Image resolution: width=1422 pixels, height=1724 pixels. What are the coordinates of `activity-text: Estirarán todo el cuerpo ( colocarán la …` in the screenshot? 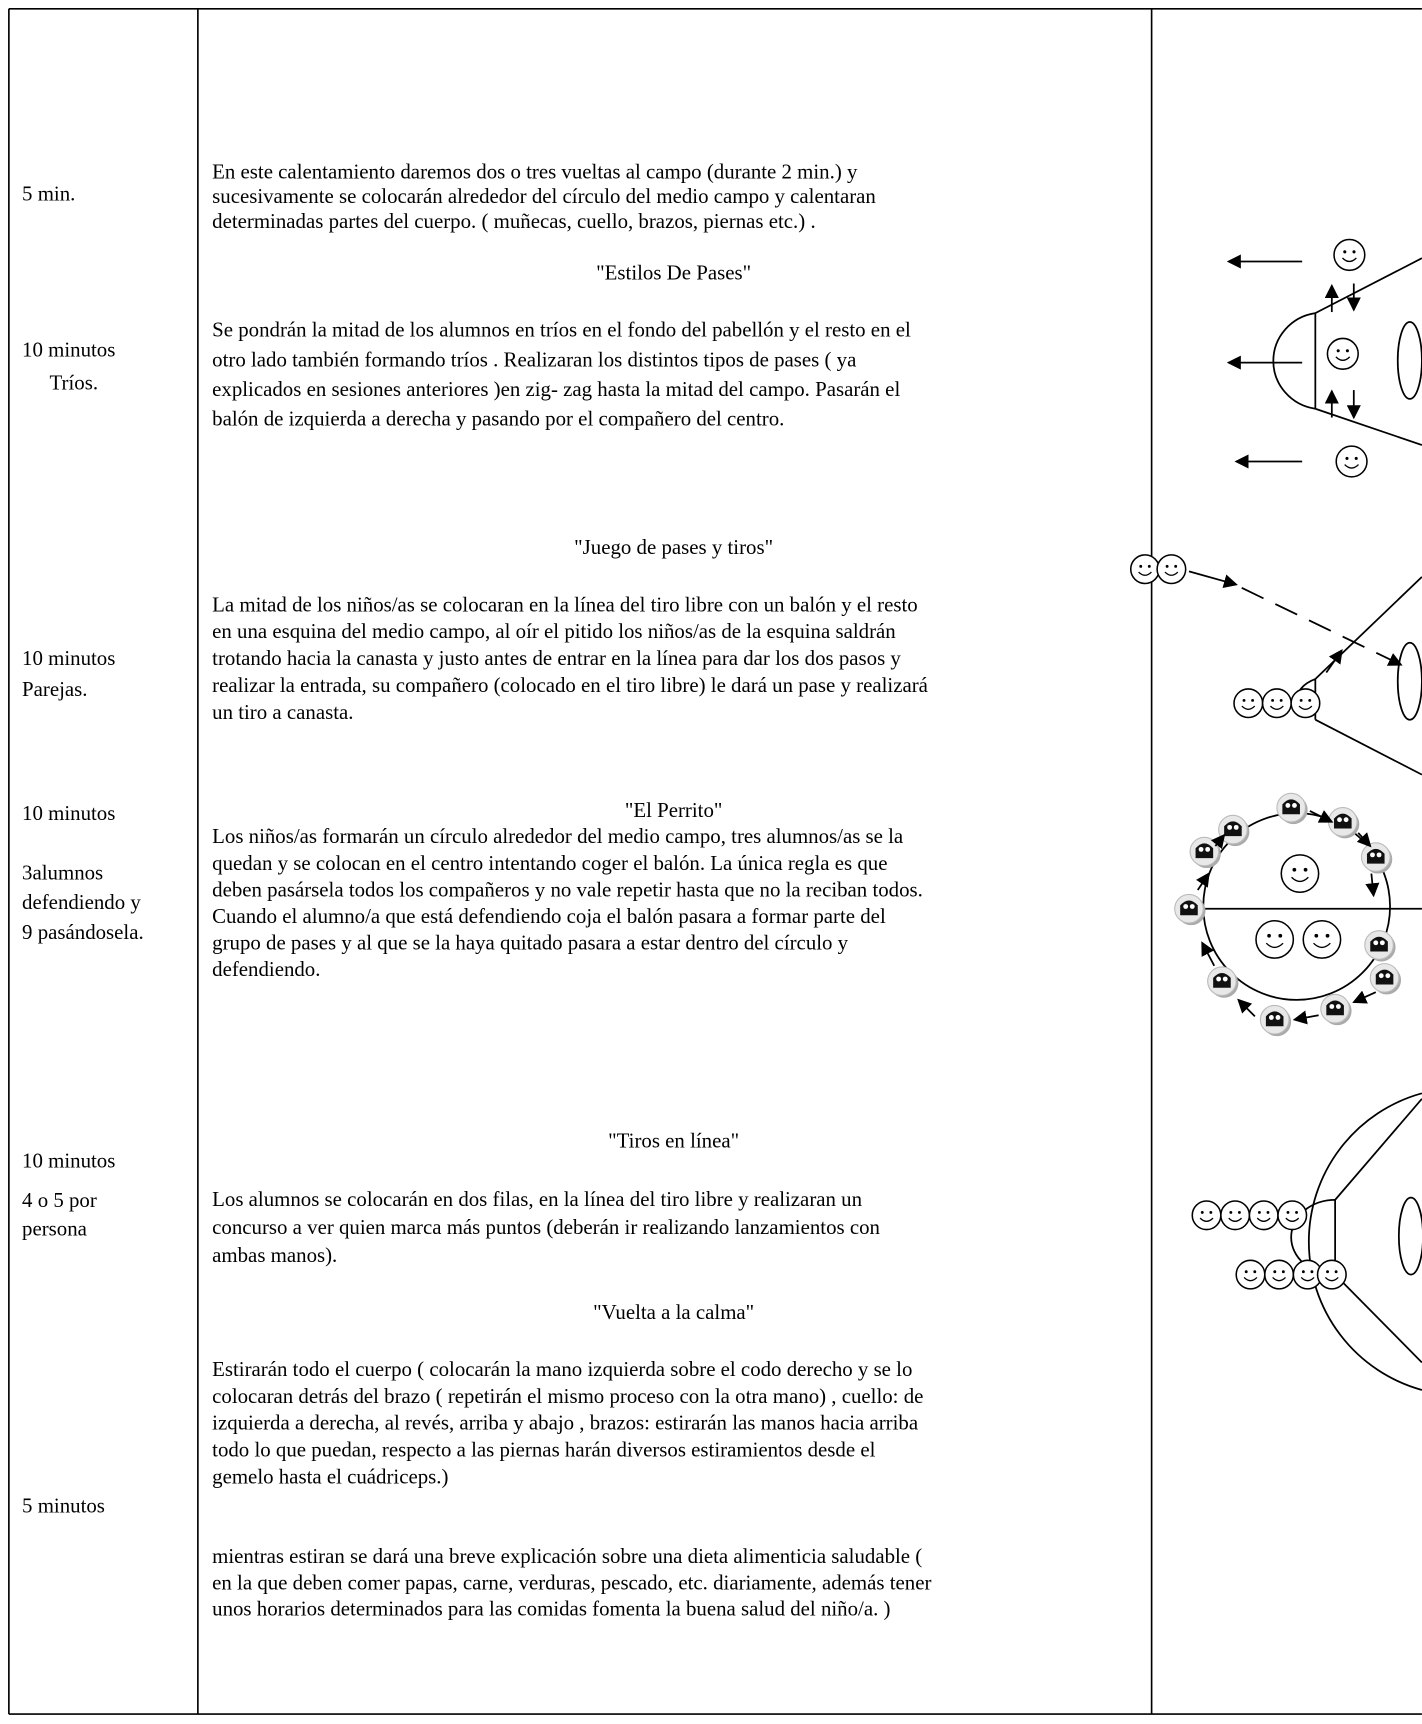 It's located at (562, 1369).